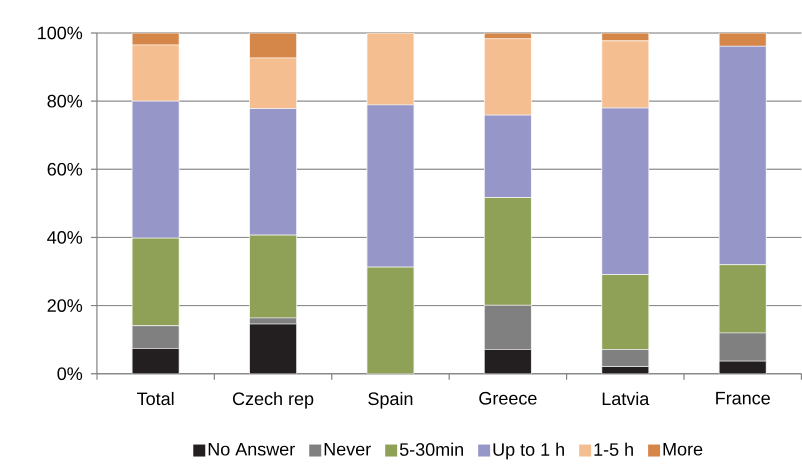  I want to click on y-tick-label: 80%, so click(65, 101).